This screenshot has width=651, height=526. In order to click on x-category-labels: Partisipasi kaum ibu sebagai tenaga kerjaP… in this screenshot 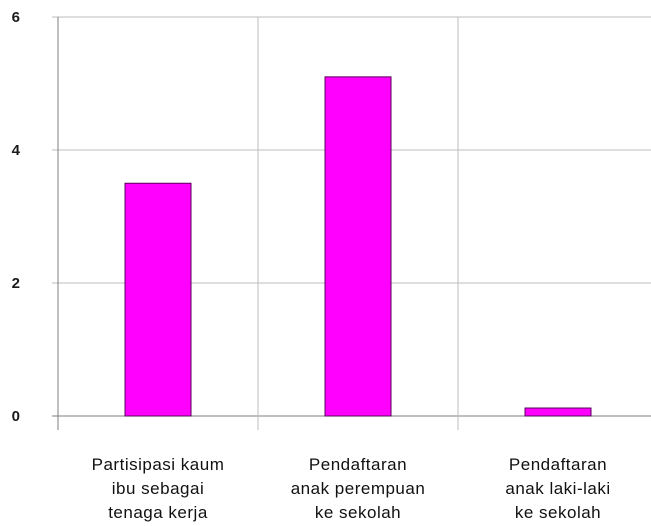, I will do `click(351, 488)`.